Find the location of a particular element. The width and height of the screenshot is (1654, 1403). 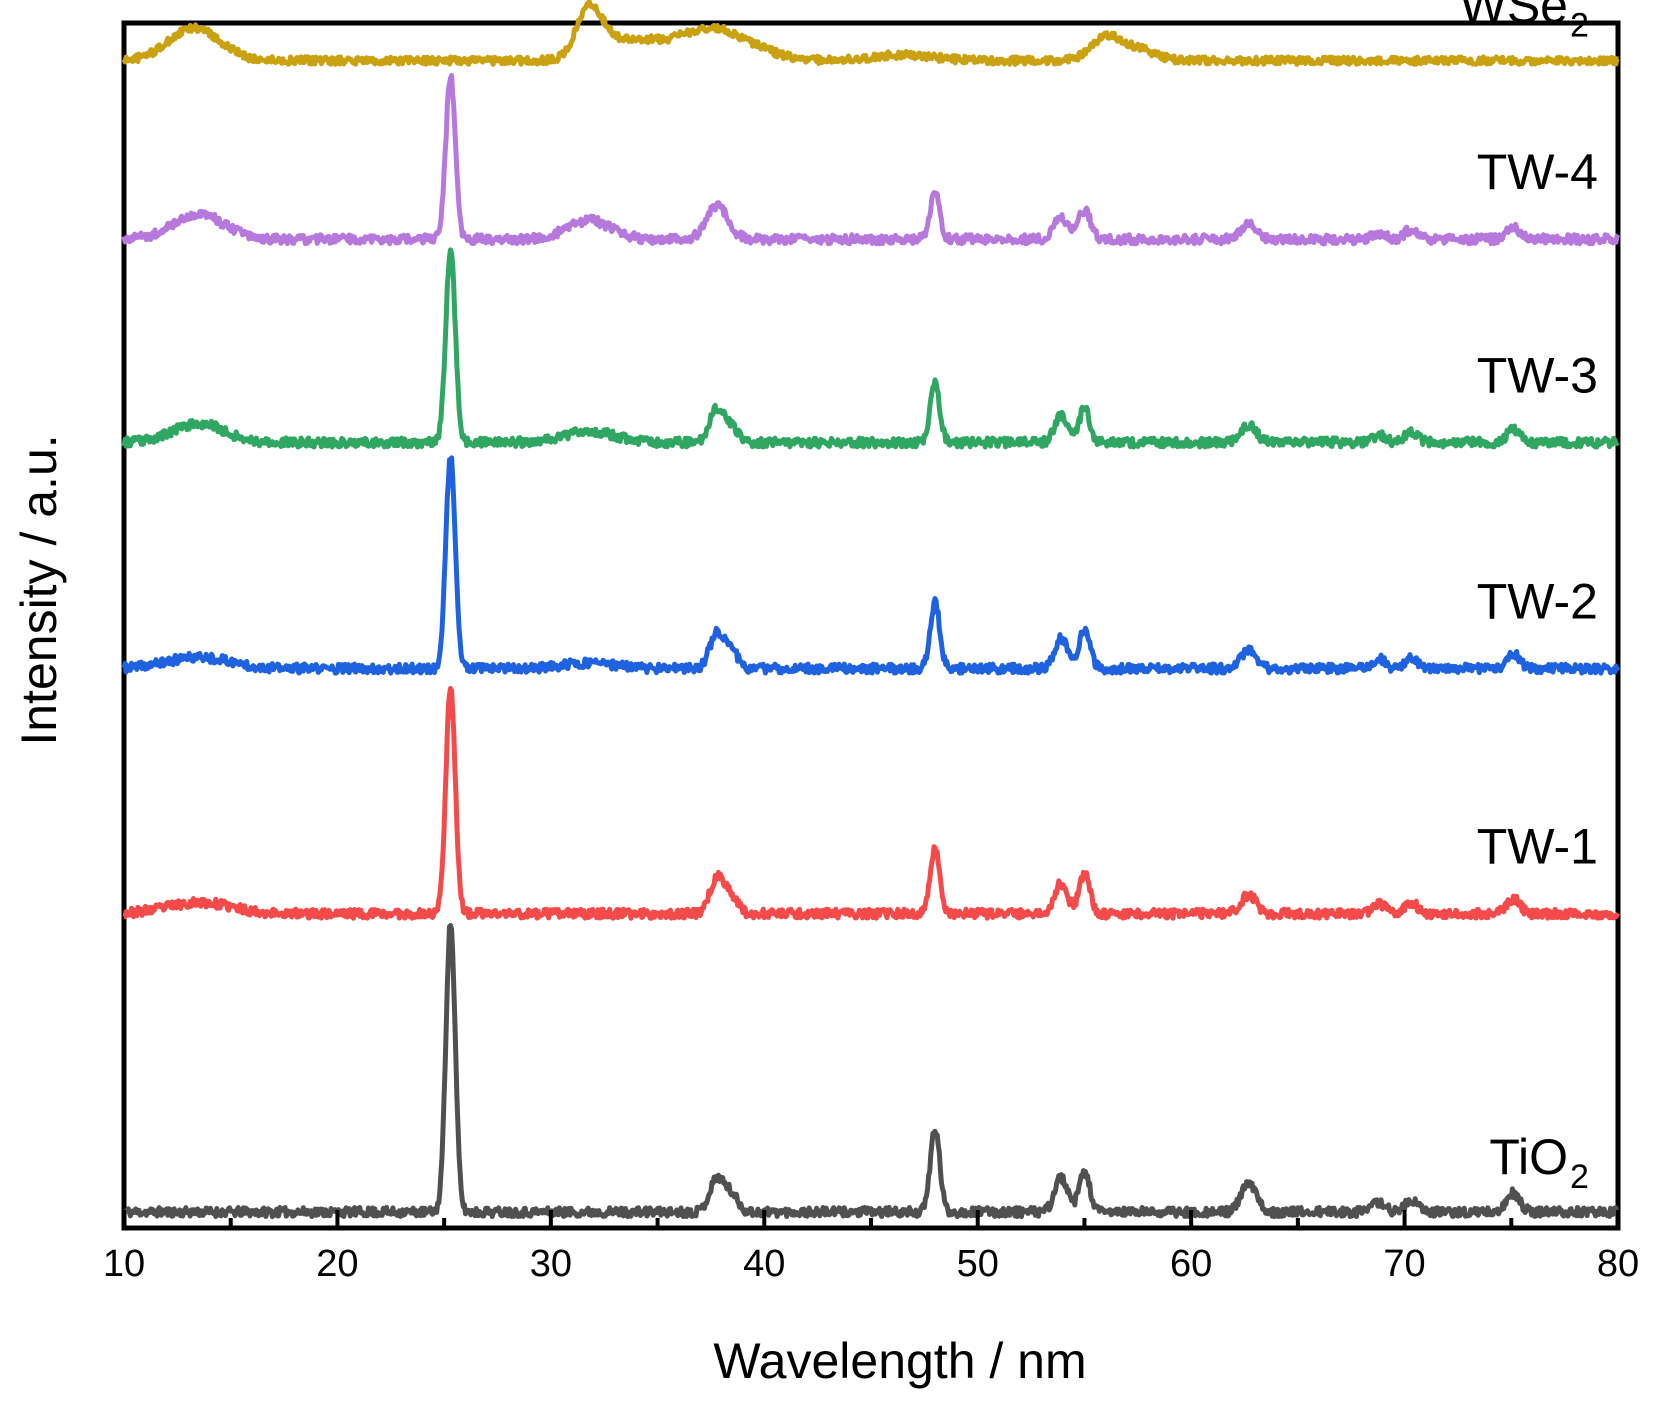

x-tick-label-50: 50 is located at coordinates (978, 1264).